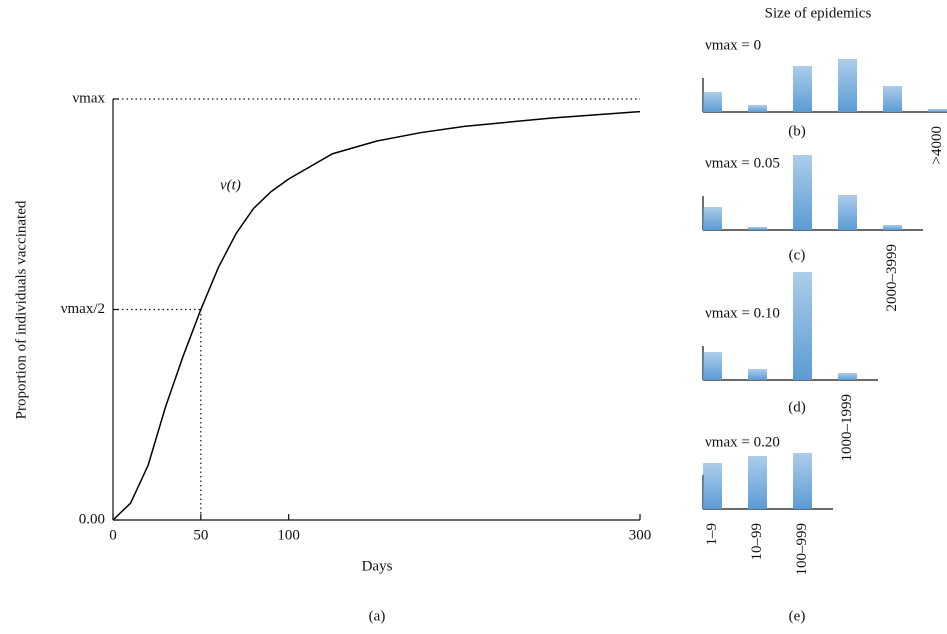  I want to click on category-label: 1000–1999, so click(847, 428).